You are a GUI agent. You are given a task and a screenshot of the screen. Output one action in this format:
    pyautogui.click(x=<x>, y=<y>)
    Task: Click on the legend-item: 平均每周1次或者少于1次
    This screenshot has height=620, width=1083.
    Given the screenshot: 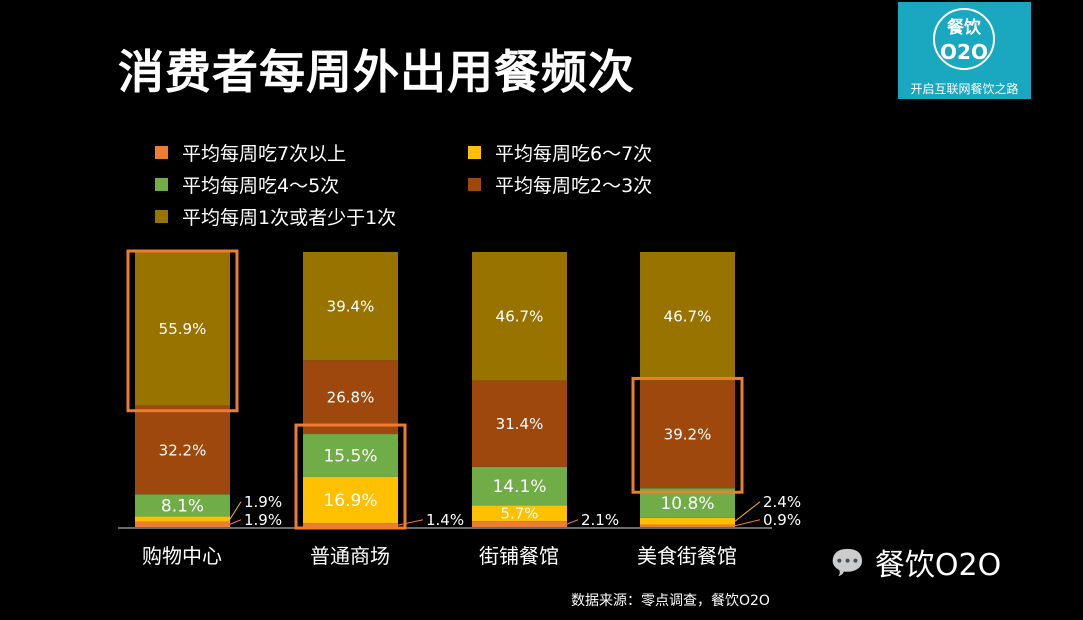 What is the action you would take?
    pyautogui.click(x=275, y=216)
    